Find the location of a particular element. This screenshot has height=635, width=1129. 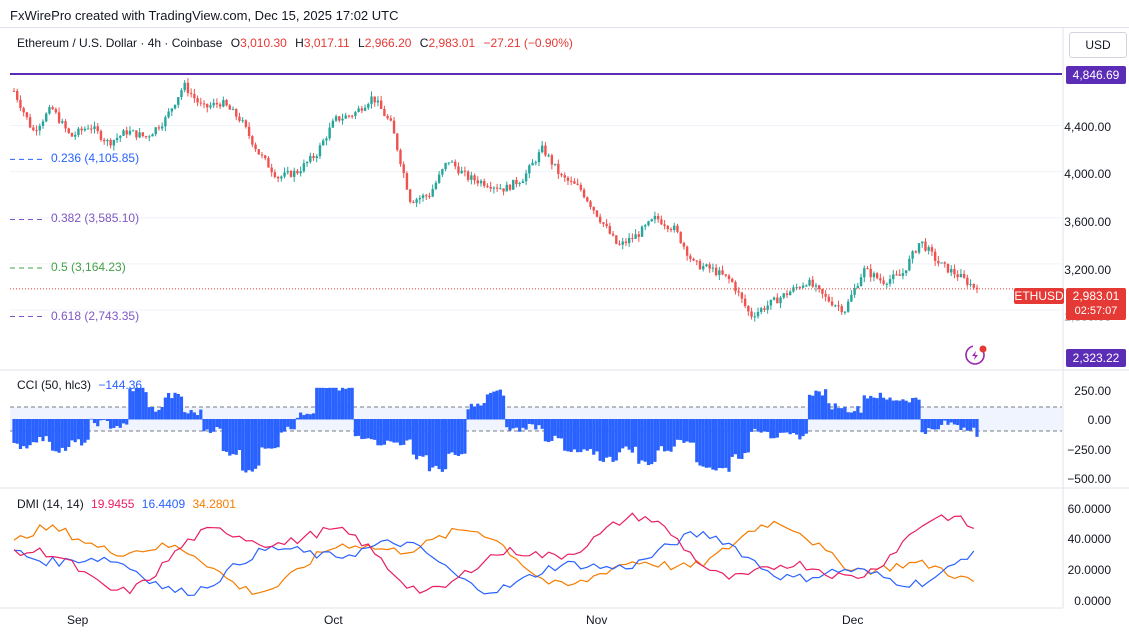

y-tick-4400: 4,400.00 is located at coordinates (1087, 127).